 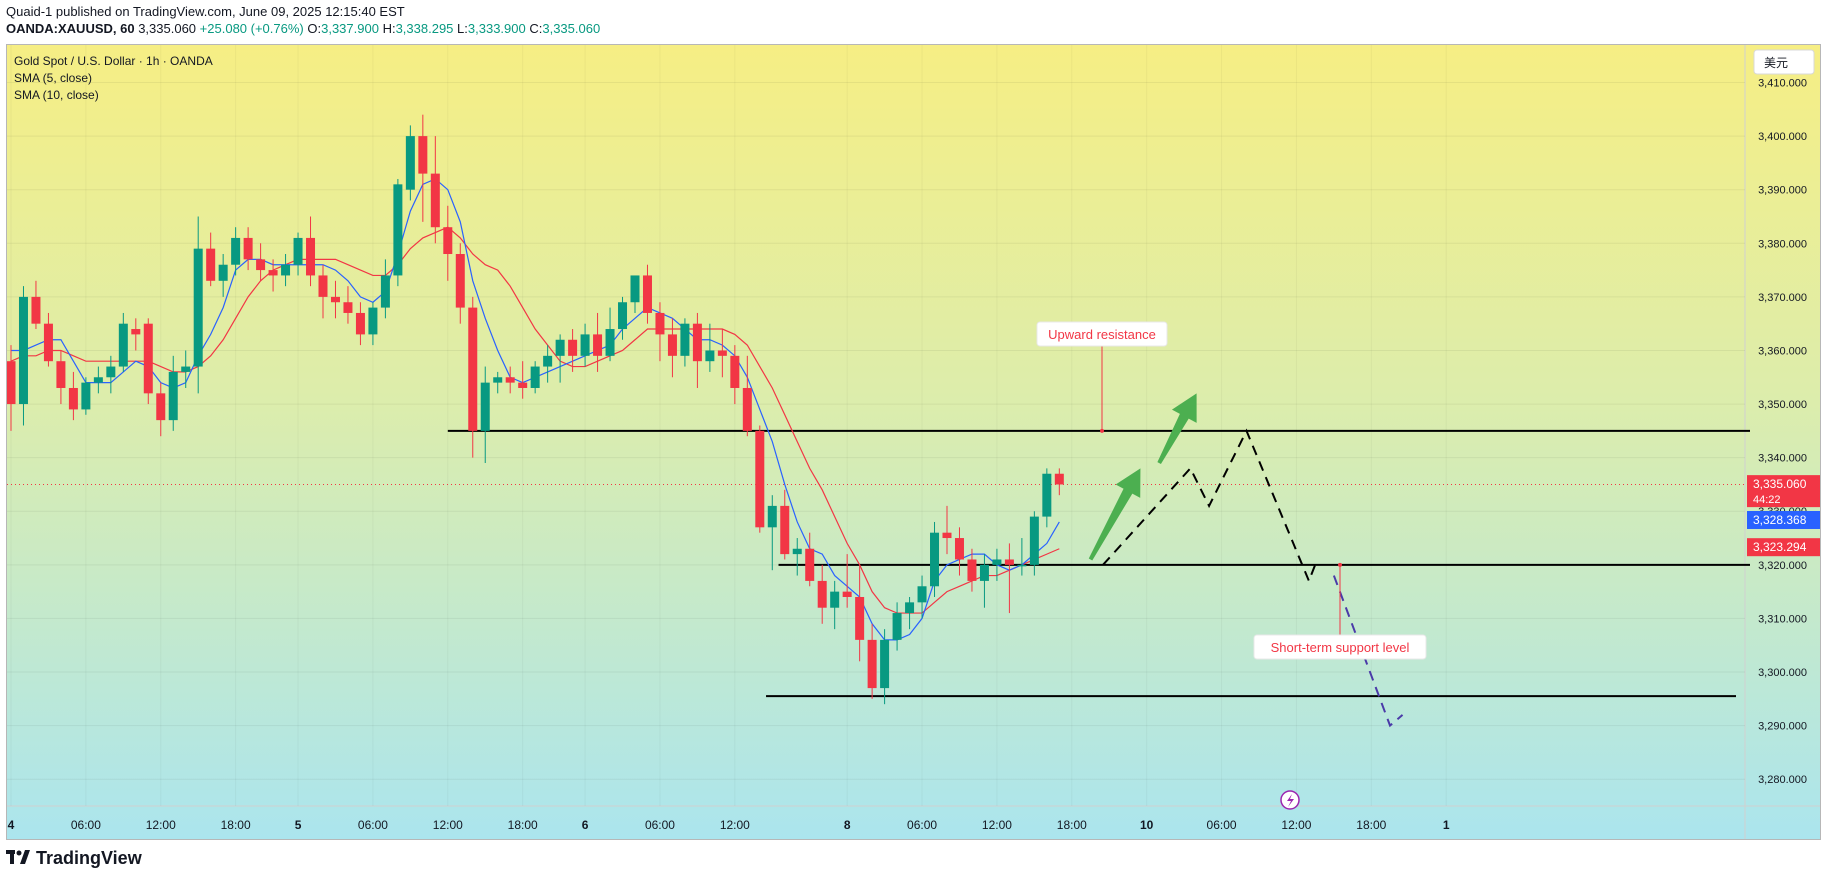 I want to click on price-tick-label: 3,400.000, so click(x=1782, y=137).